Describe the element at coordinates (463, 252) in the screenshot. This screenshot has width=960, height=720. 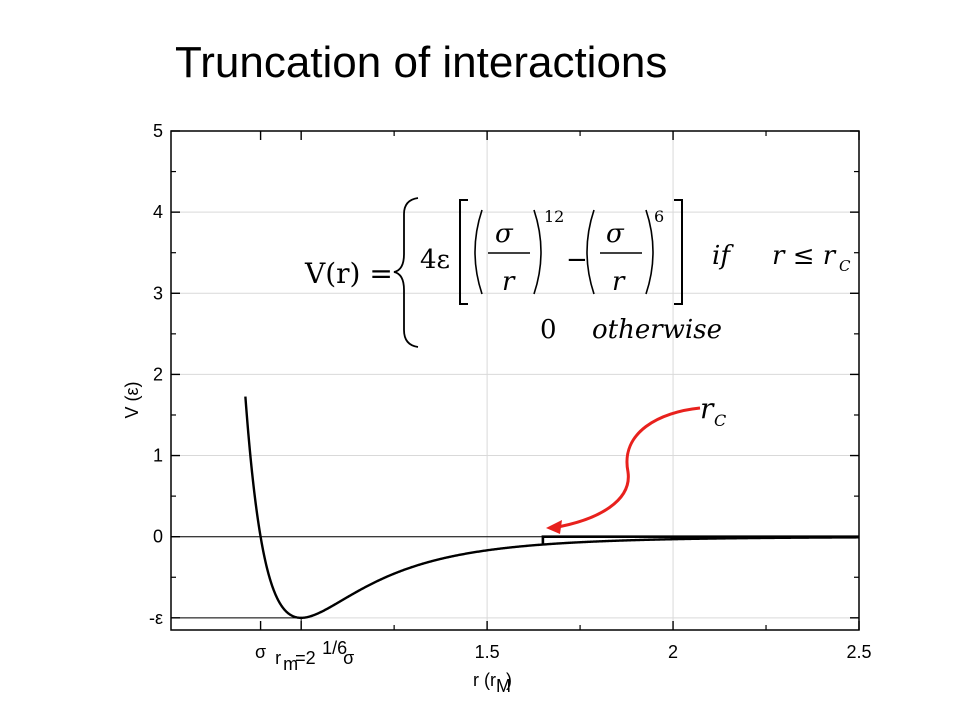
I see `equation-bracket-left` at that location.